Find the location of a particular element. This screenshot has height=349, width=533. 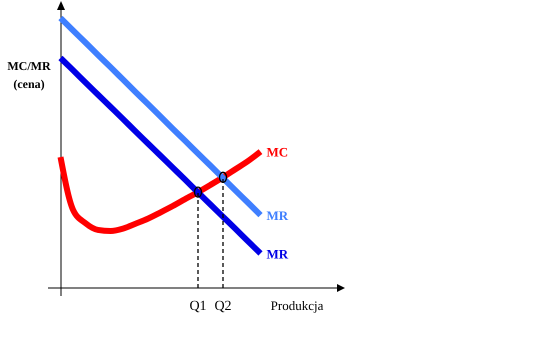

y-axis-title: MC/MR (cena) is located at coordinates (29, 75).